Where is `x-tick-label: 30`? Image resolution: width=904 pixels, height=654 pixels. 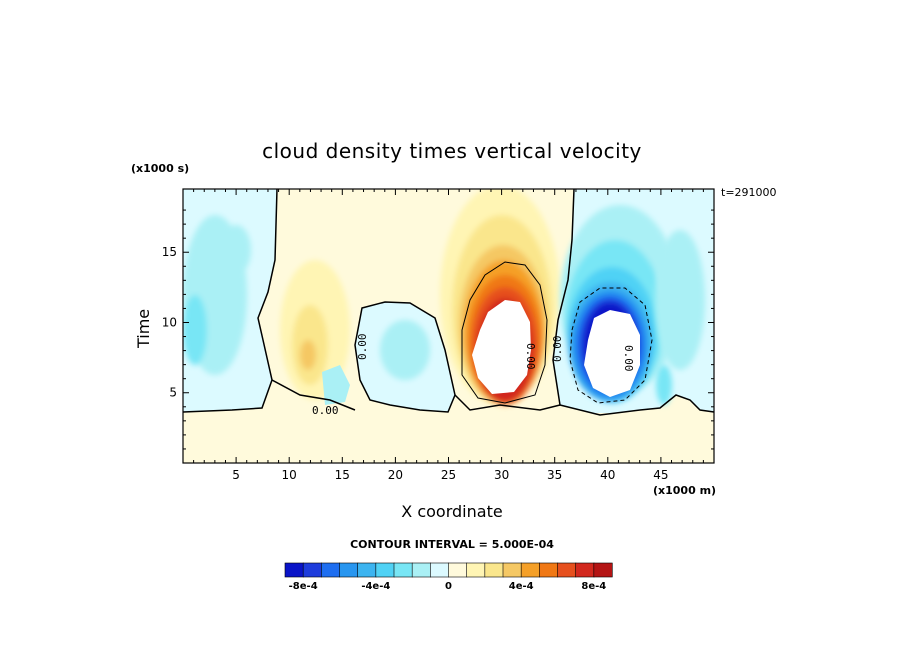
x-tick-label: 30 is located at coordinates (501, 475).